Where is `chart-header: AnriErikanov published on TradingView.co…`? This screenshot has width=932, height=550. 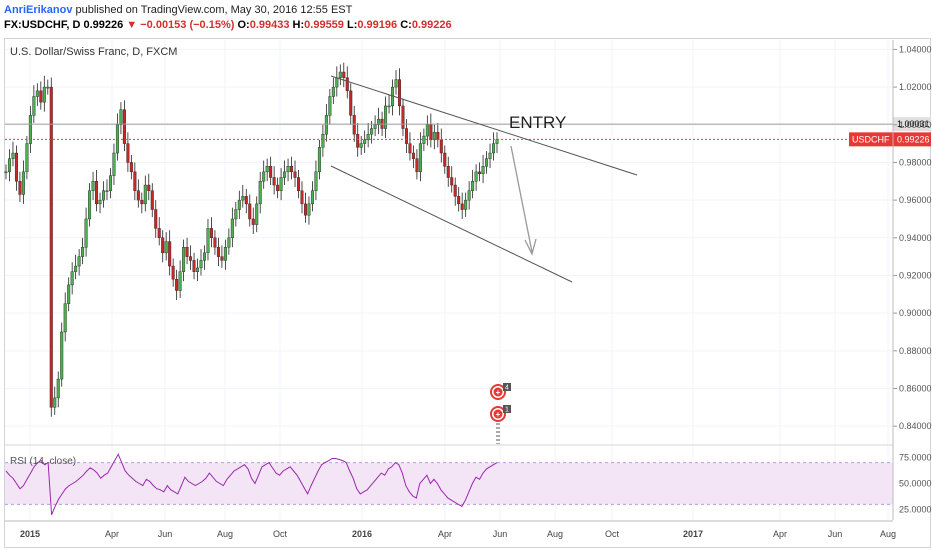
chart-header: AnriErikanov published on TradingView.co… is located at coordinates (466, 17).